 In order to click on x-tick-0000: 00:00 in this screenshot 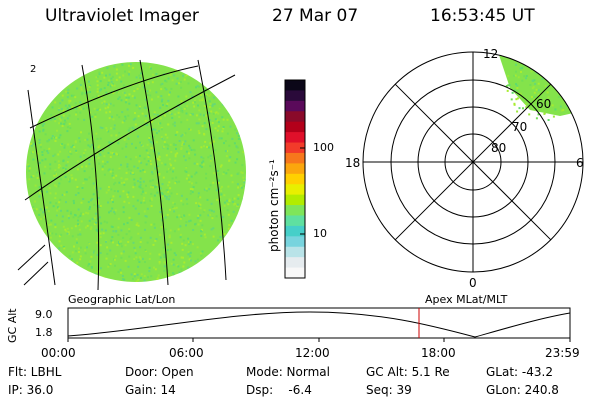, I will do `click(58, 353)`.